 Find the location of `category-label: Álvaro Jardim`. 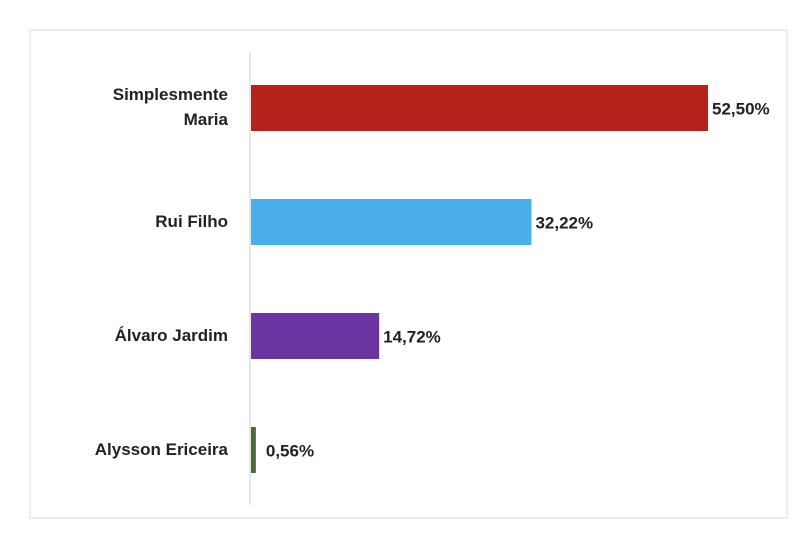

category-label: Álvaro Jardim is located at coordinates (171, 335).